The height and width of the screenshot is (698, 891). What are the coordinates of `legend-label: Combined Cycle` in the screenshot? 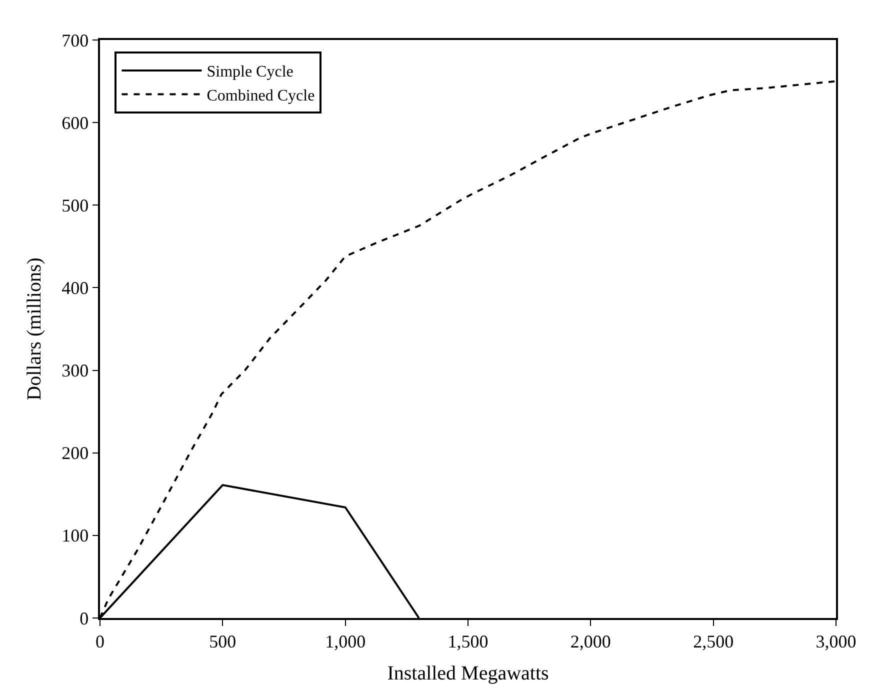 It's located at (260, 96).